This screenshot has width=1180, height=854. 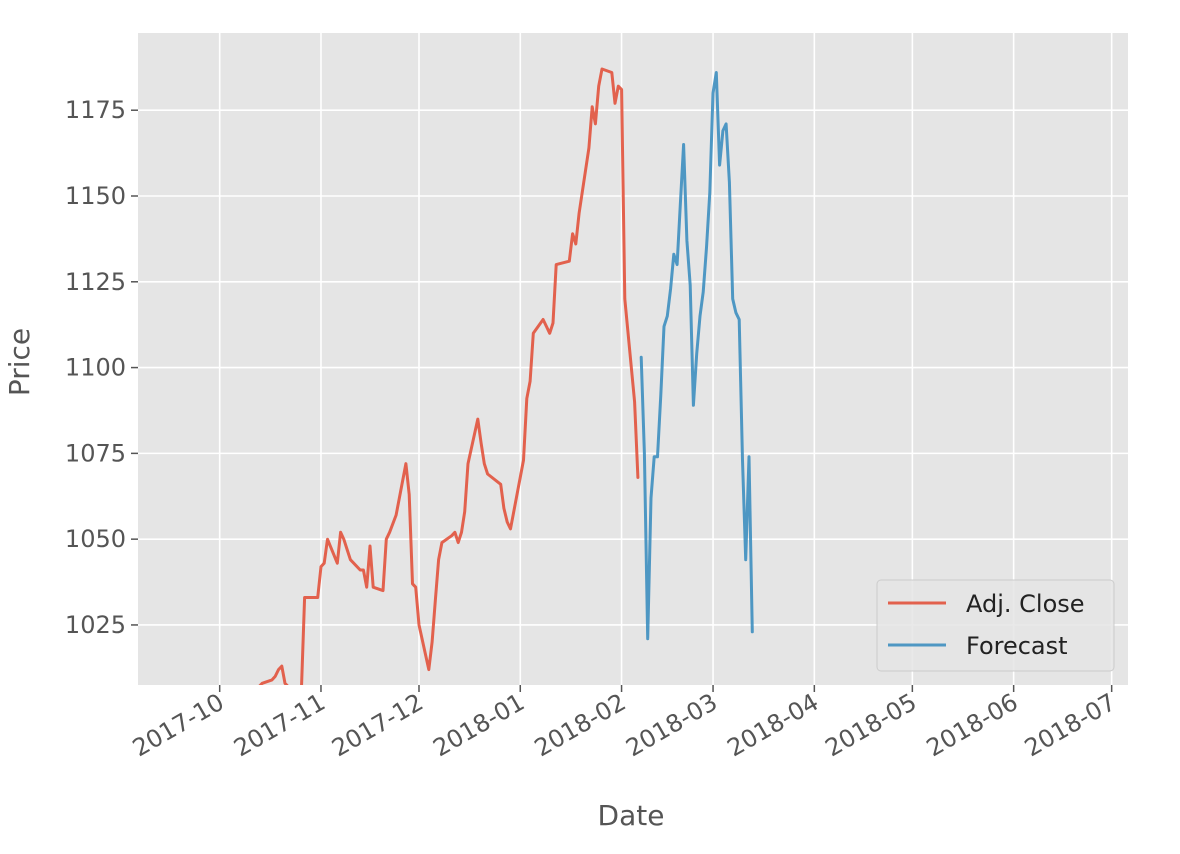 I want to click on y-tick-label: 1175, so click(x=95, y=110).